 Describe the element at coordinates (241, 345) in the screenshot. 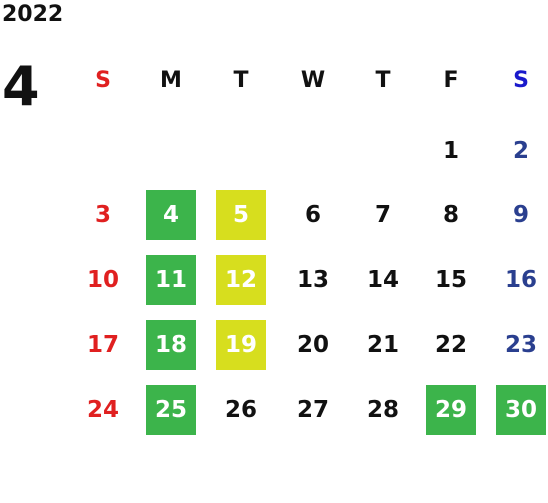

I see `day-19: 19` at that location.